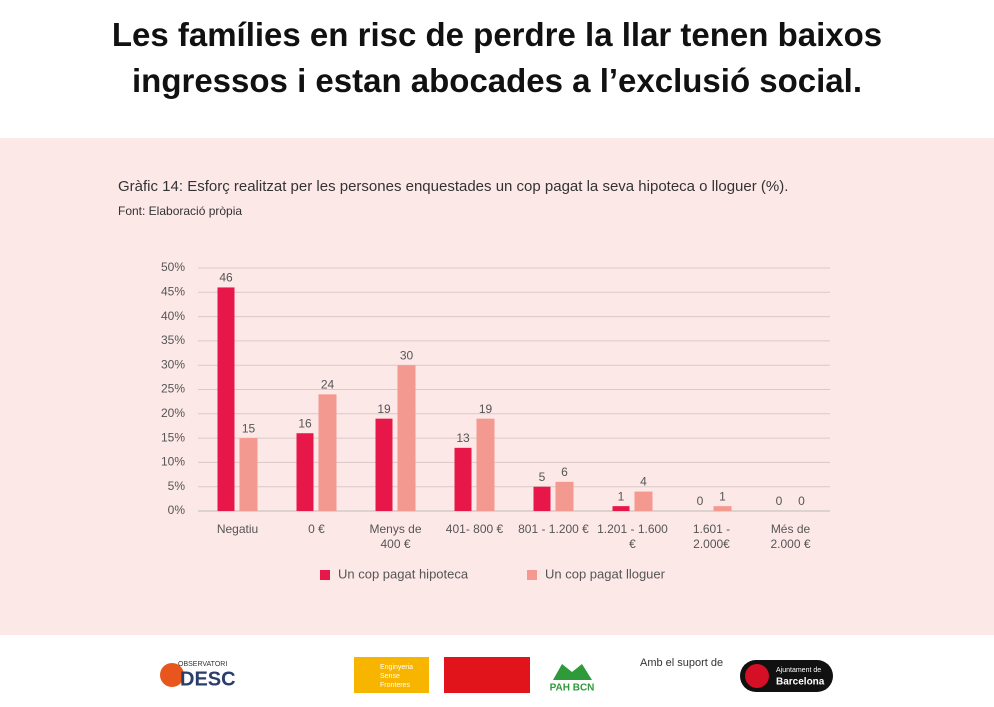 The width and height of the screenshot is (994, 707). I want to click on logo-text: Barcelona, so click(800, 682).